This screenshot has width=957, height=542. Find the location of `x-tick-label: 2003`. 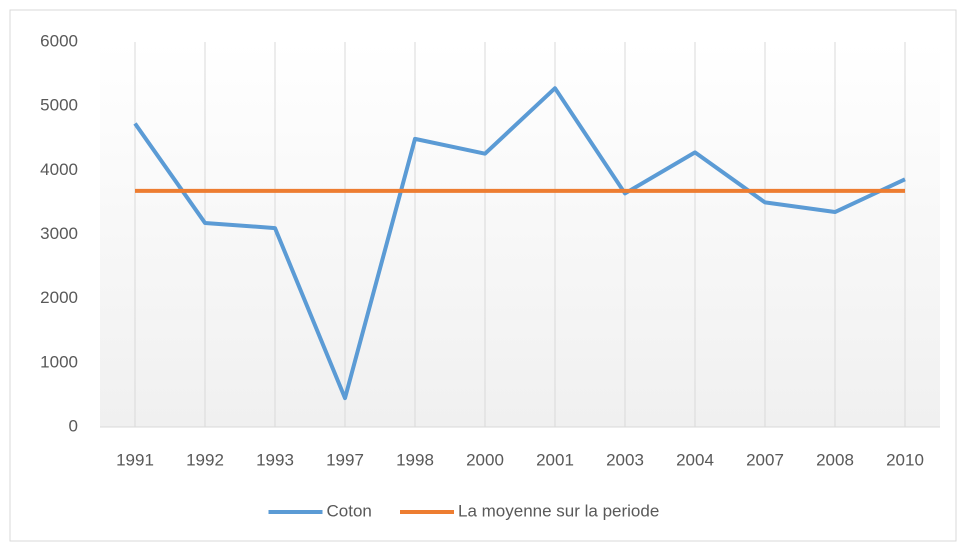

x-tick-label: 2003 is located at coordinates (625, 459).